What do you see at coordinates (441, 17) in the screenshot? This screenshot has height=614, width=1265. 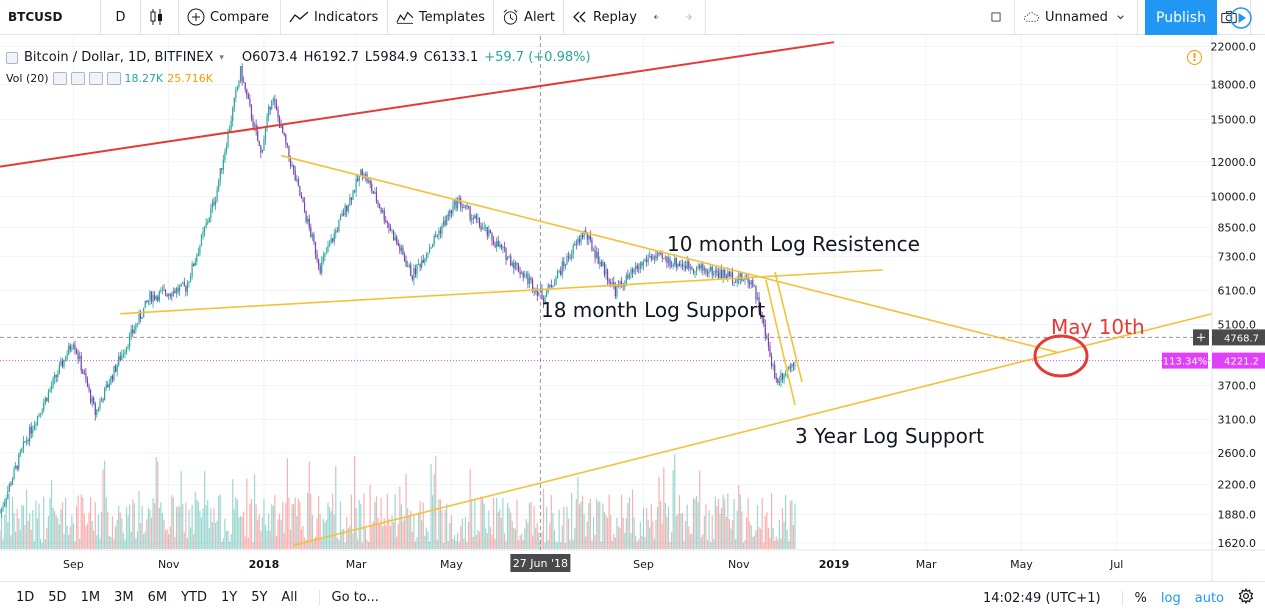 I see `templates-button: Templates` at bounding box center [441, 17].